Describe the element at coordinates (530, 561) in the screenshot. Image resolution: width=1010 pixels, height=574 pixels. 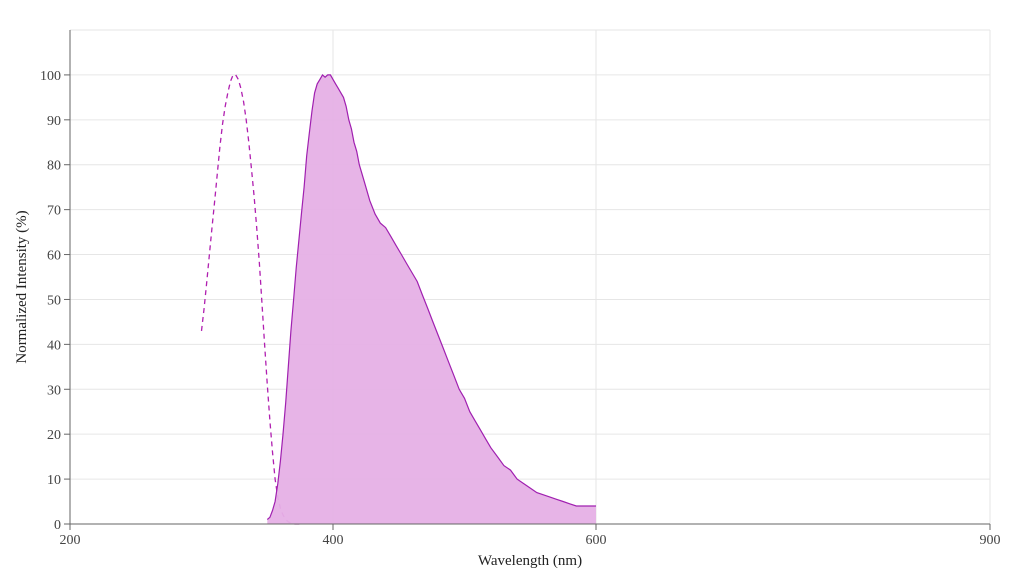
I see `x-axis-title: Wavelength (nm)` at that location.